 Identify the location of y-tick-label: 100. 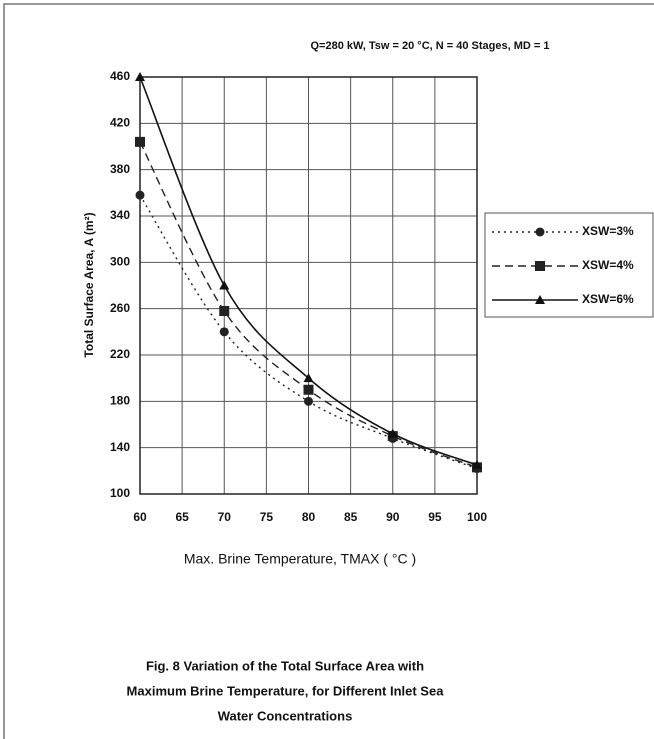
(120, 493).